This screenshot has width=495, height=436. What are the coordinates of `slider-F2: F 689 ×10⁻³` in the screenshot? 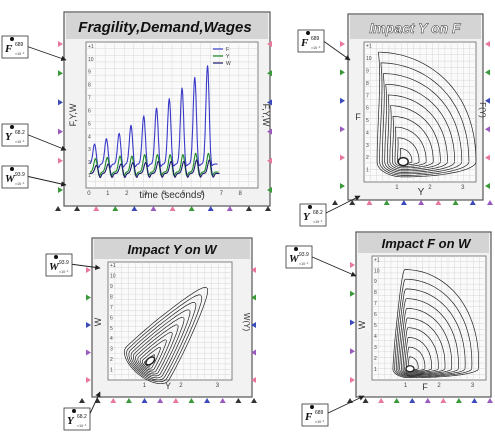 It's located at (324, 45).